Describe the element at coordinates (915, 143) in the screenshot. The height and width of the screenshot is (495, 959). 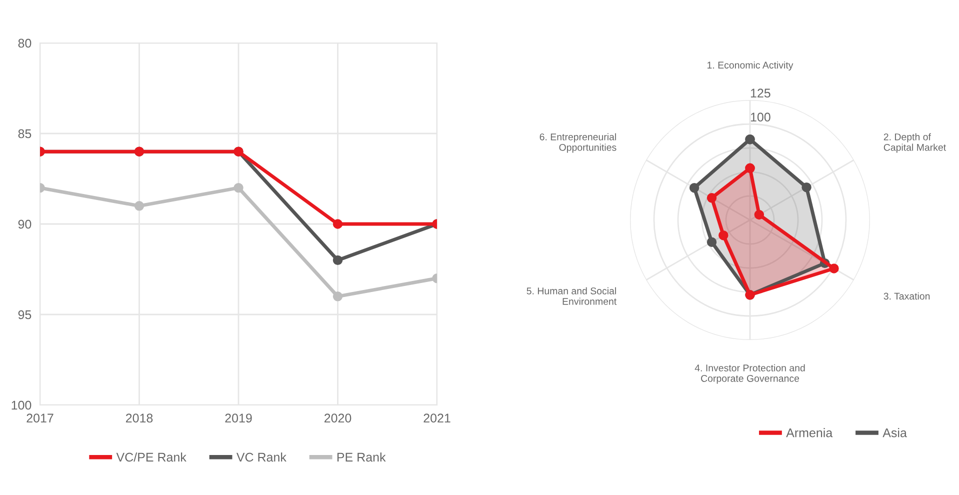
I see `spoke-label: 2. Depth of Capital Market` at that location.